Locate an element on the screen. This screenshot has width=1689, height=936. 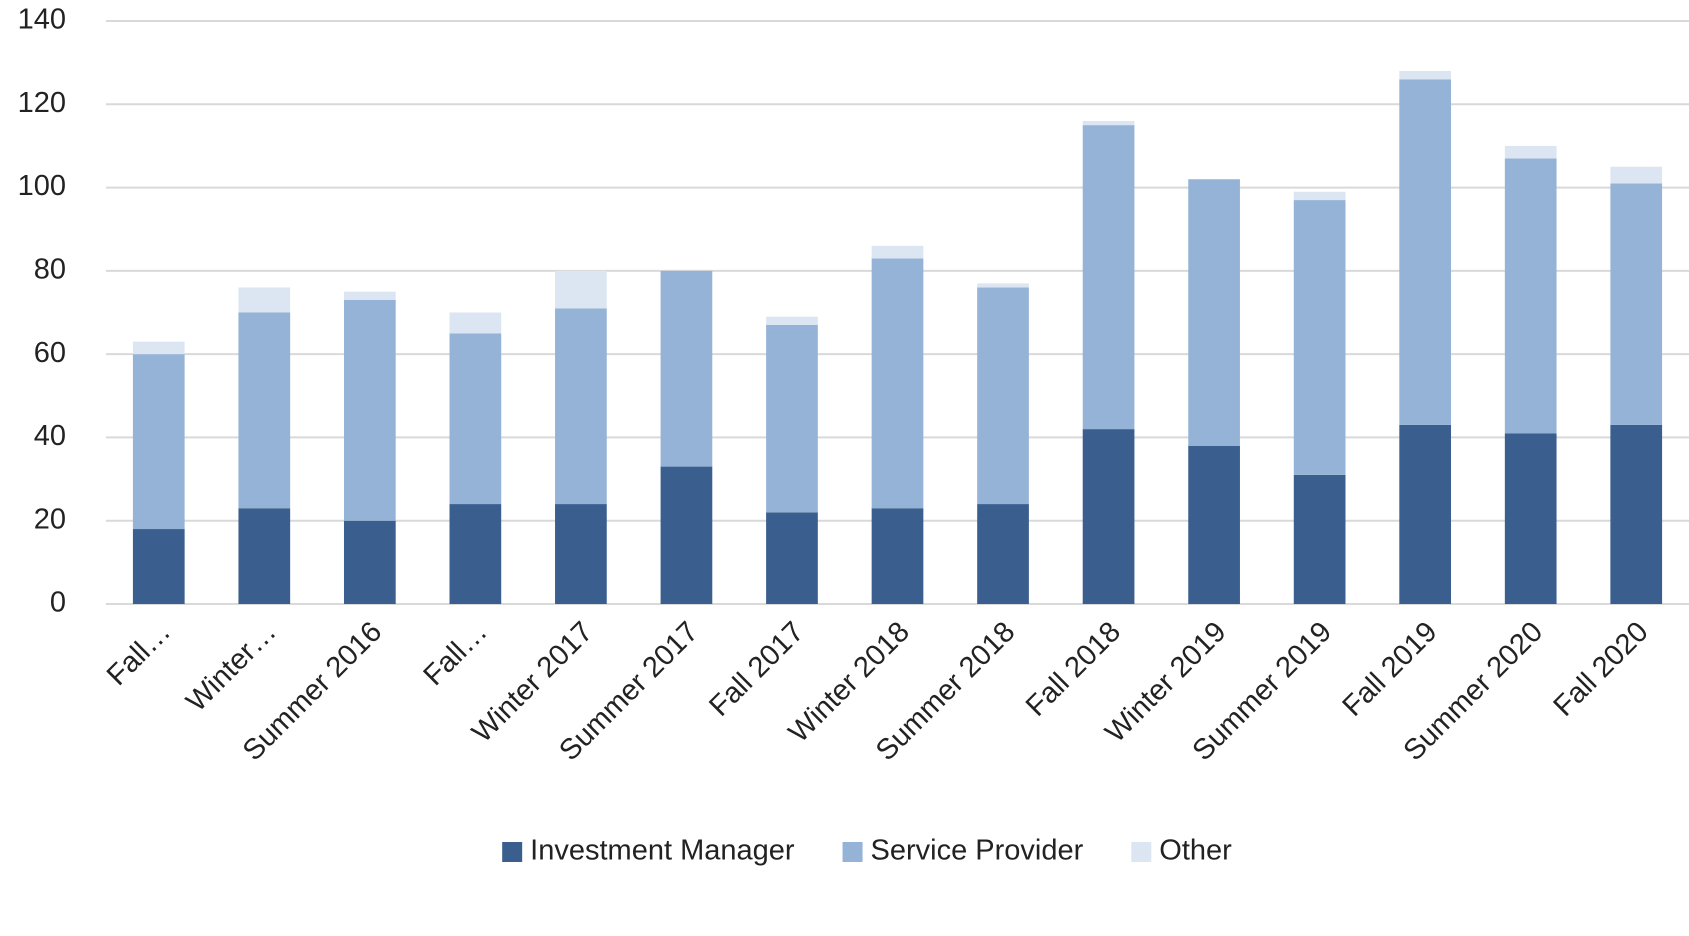
x-tick-label: Fall 2018 is located at coordinates (1073, 669).